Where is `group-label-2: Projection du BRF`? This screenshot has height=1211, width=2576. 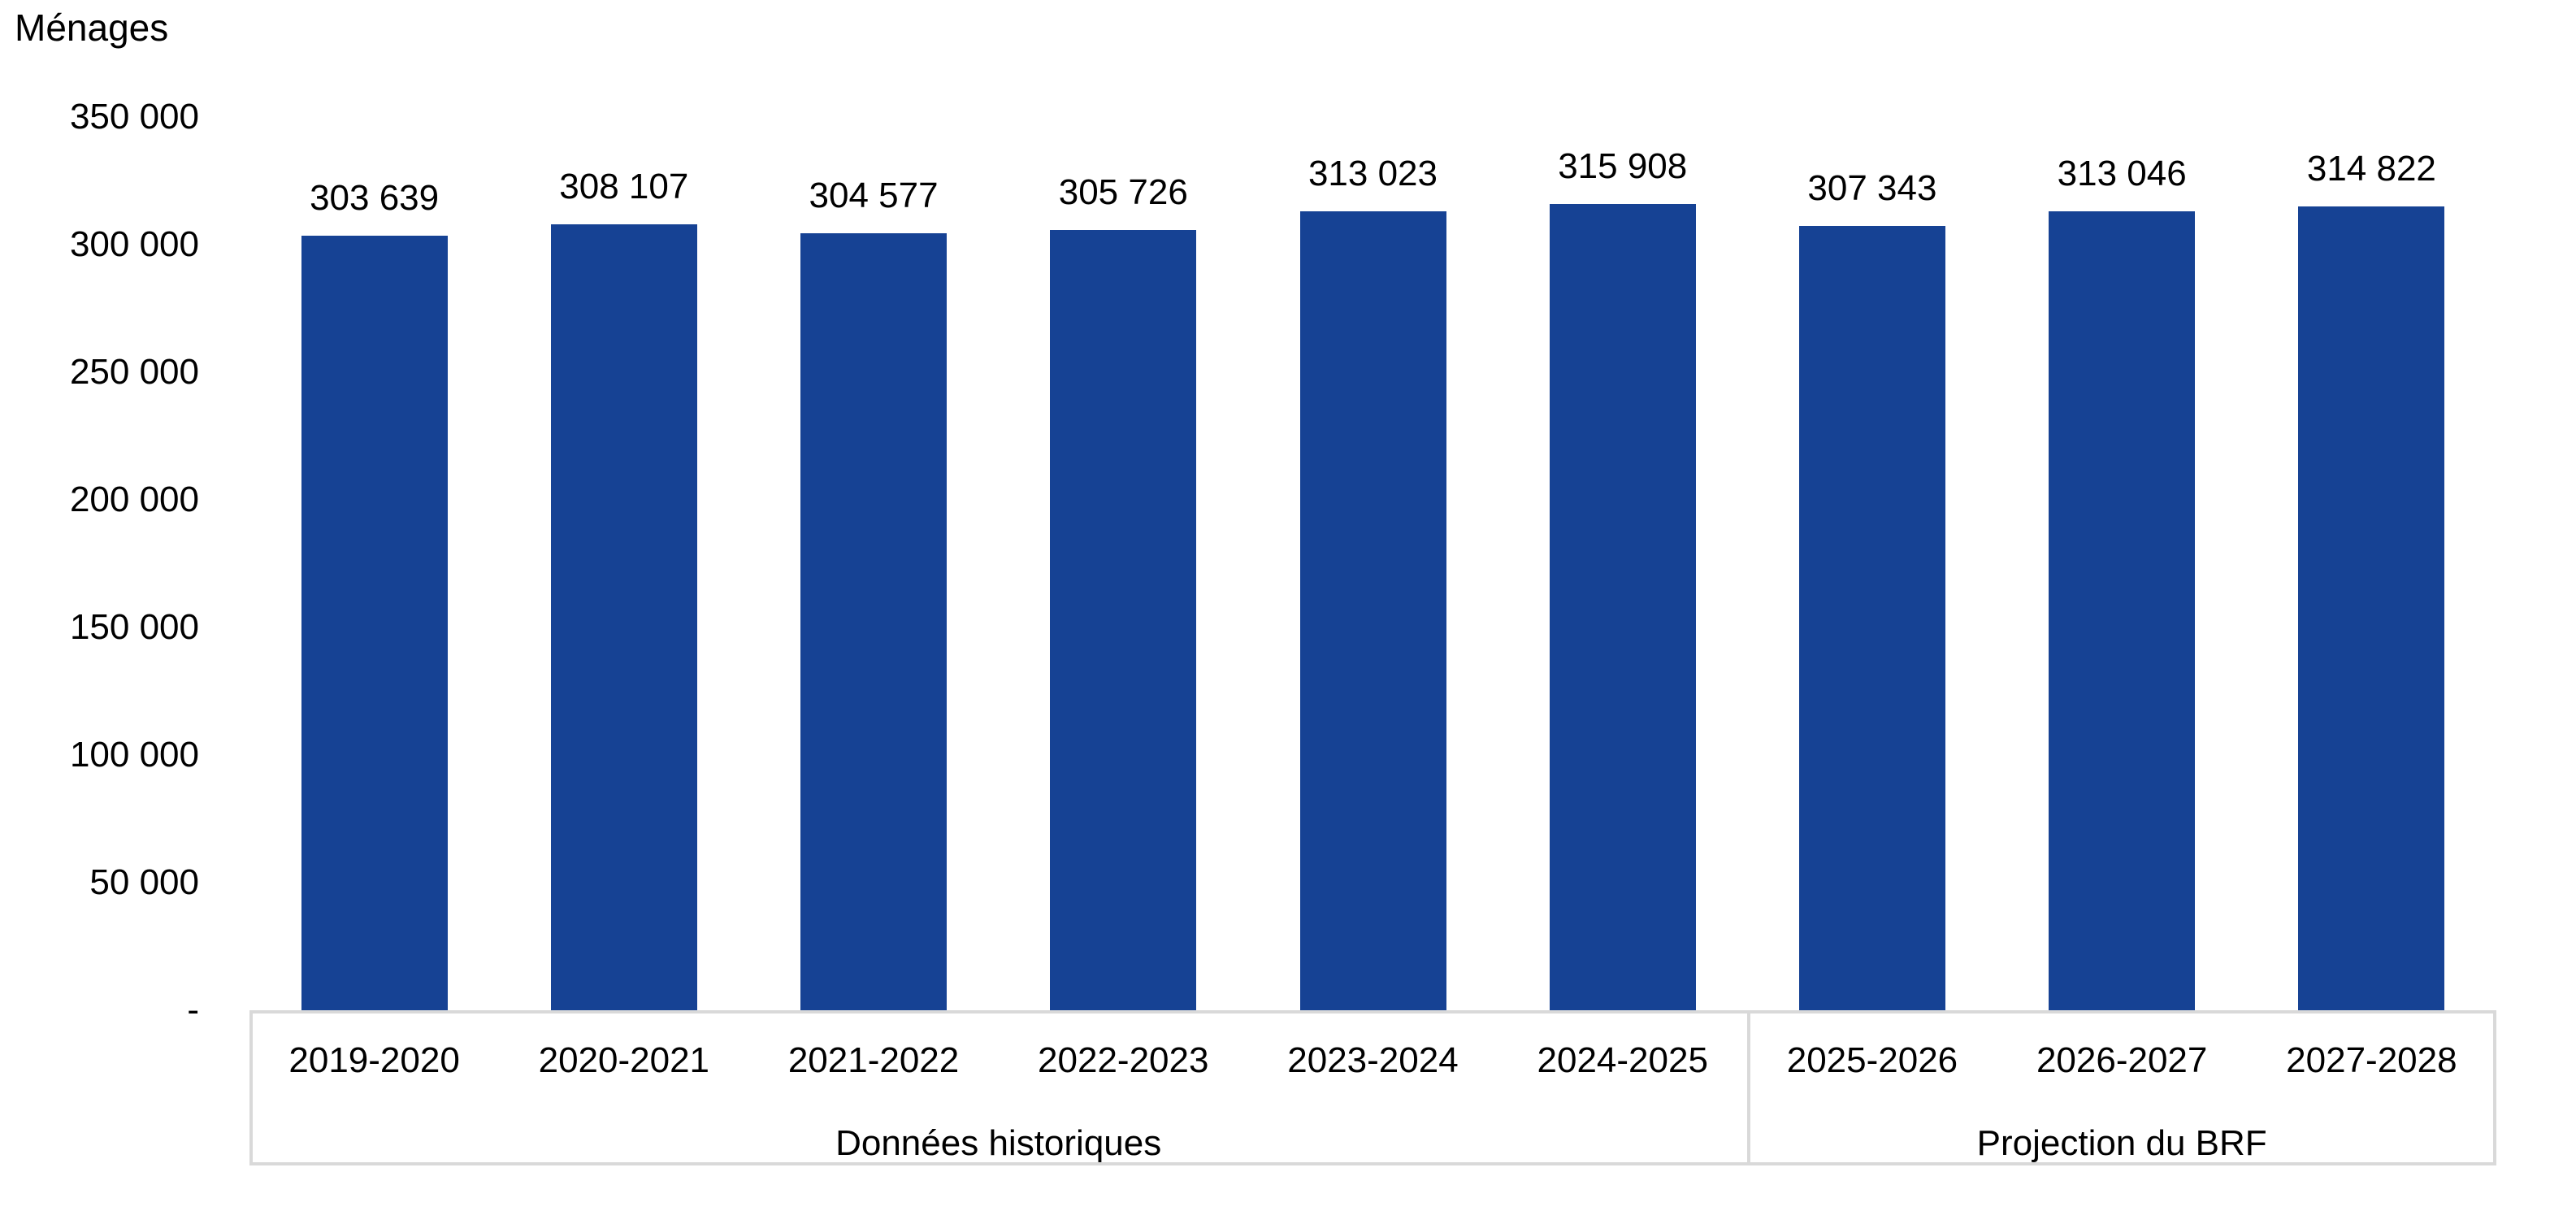 group-label-2: Projection du BRF is located at coordinates (2121, 1143).